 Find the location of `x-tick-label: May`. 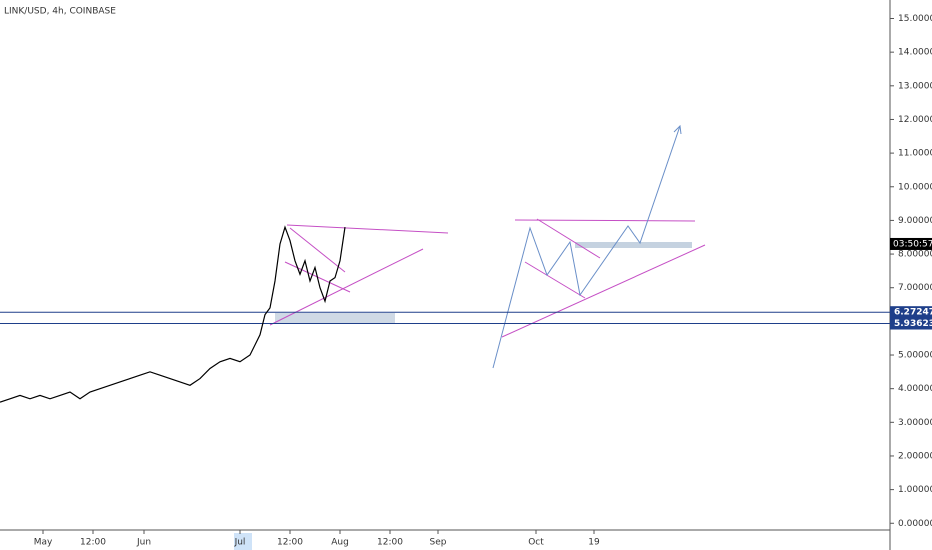

x-tick-label: May is located at coordinates (43, 543).